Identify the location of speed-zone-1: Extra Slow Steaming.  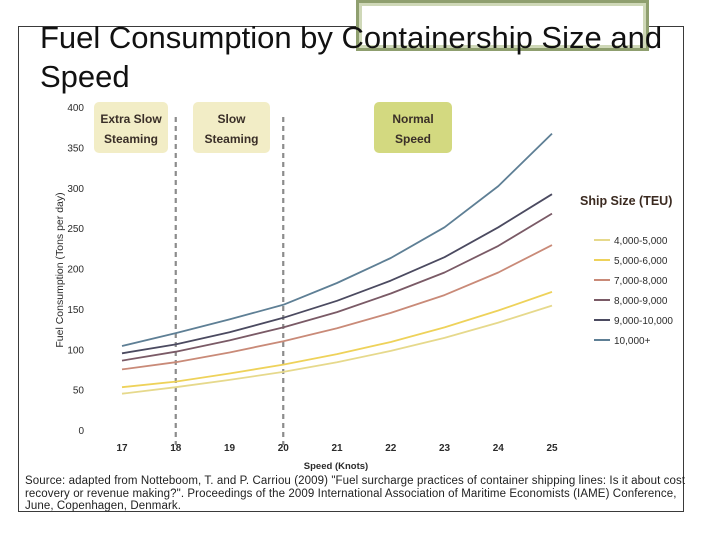
(131, 127).